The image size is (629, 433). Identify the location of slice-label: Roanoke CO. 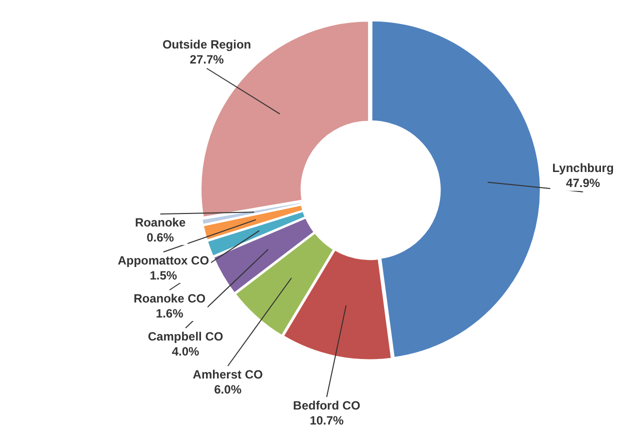
(170, 298).